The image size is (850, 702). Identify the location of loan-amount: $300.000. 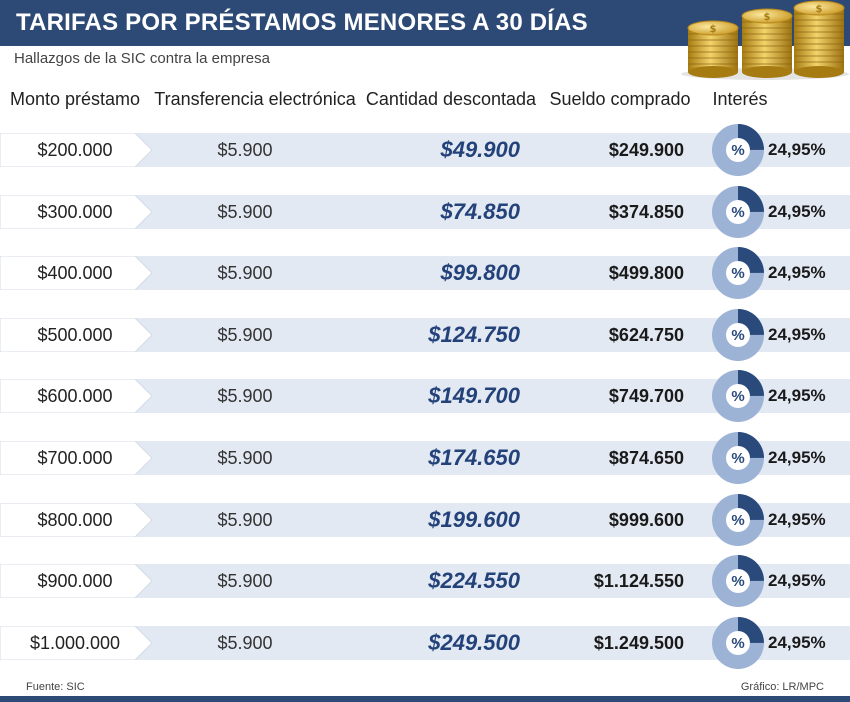
(75, 211).